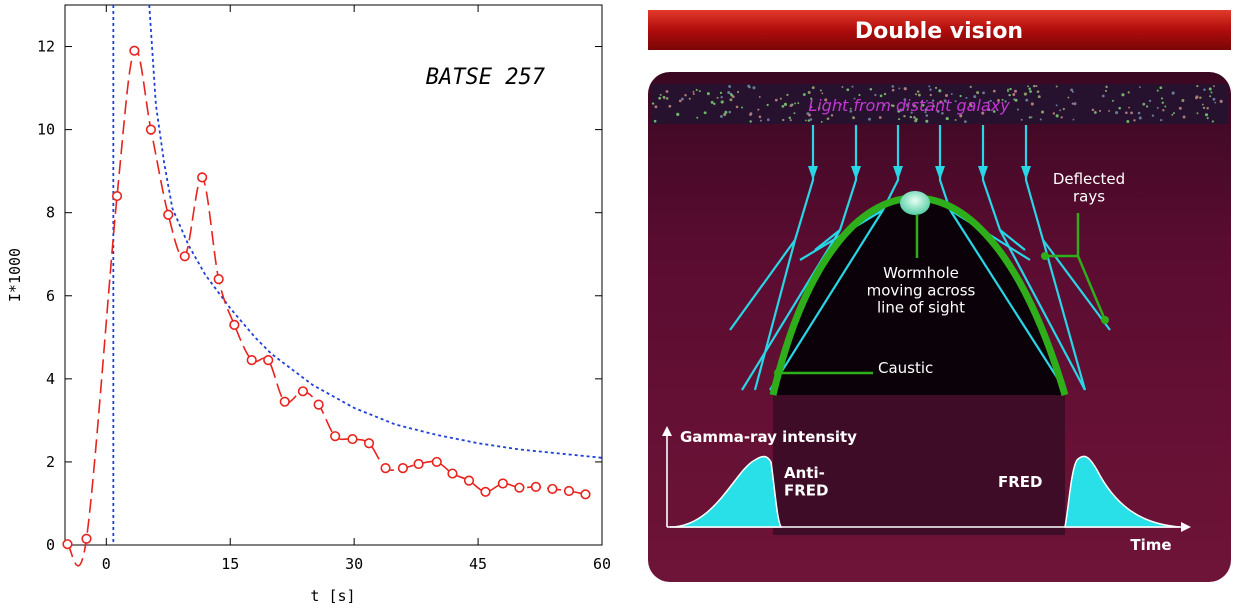 The width and height of the screenshot is (1234, 614). I want to click on label-line: moving across, so click(921, 290).